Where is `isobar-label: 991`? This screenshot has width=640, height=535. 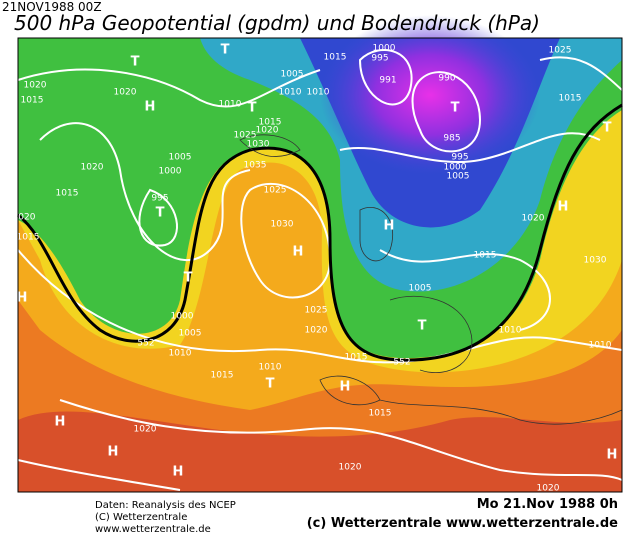 isobar-label: 991 is located at coordinates (387, 81).